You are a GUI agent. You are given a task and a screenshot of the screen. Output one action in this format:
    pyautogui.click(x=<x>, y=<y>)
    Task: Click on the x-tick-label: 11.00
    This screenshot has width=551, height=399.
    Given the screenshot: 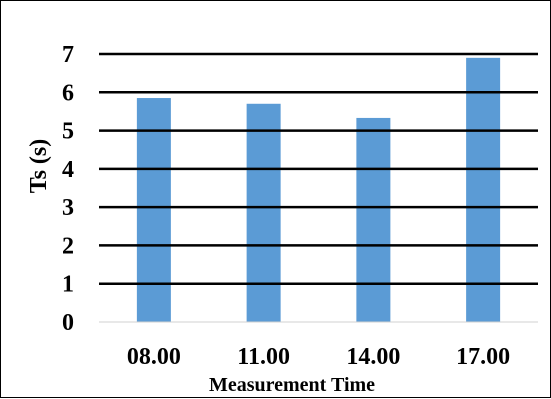 What is the action you would take?
    pyautogui.click(x=263, y=357)
    